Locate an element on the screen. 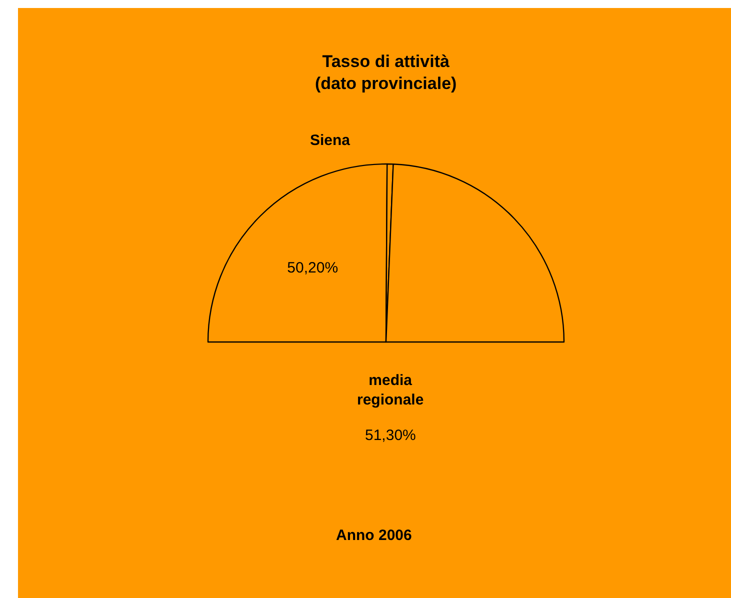 Image resolution: width=731 pixels, height=598 pixels. slice-label: Siena is located at coordinates (330, 140).